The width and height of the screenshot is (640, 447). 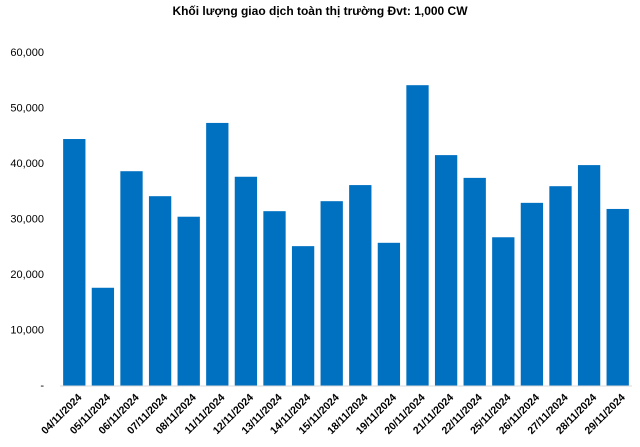 I want to click on y-tick-label: -, so click(x=42, y=386).